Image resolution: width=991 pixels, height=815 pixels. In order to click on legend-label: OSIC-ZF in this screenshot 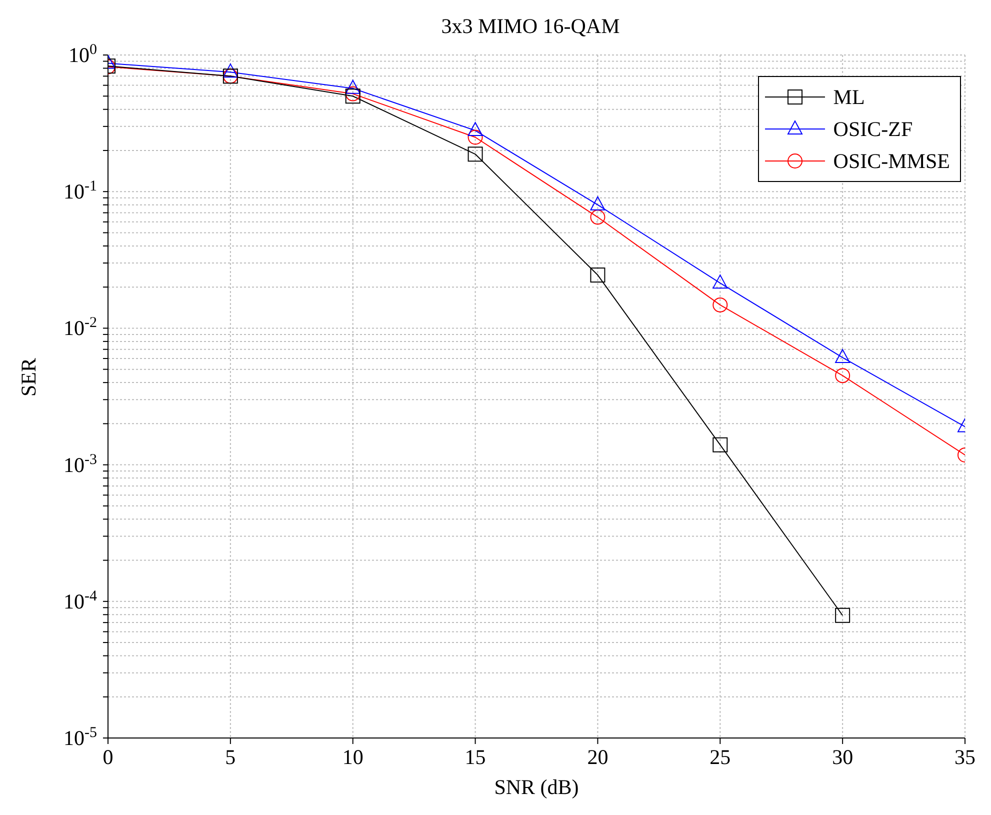, I will do `click(873, 129)`.